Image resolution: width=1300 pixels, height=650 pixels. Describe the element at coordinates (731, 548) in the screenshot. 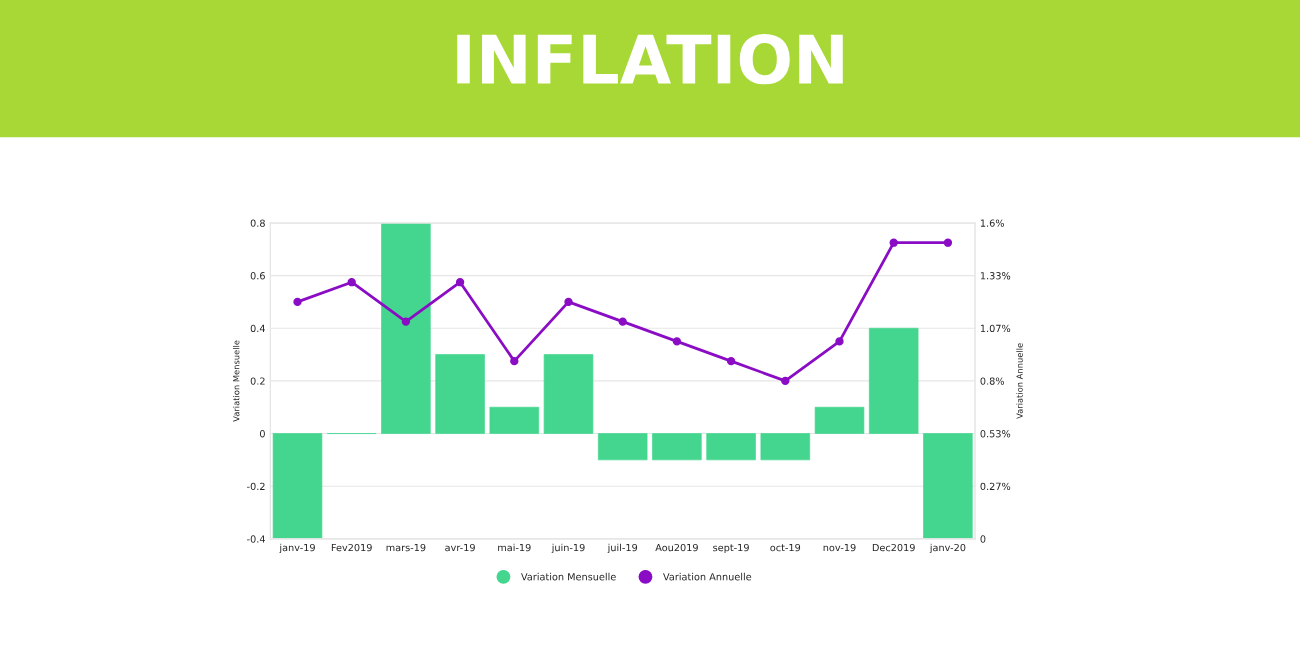

I see `x-tick-label: sept-19` at that location.